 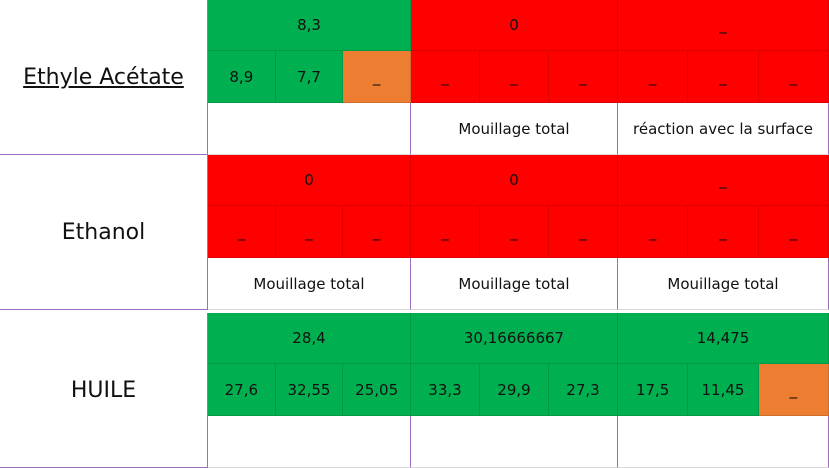 What do you see at coordinates (104, 232) in the screenshot?
I see `row-label: Ethanol` at bounding box center [104, 232].